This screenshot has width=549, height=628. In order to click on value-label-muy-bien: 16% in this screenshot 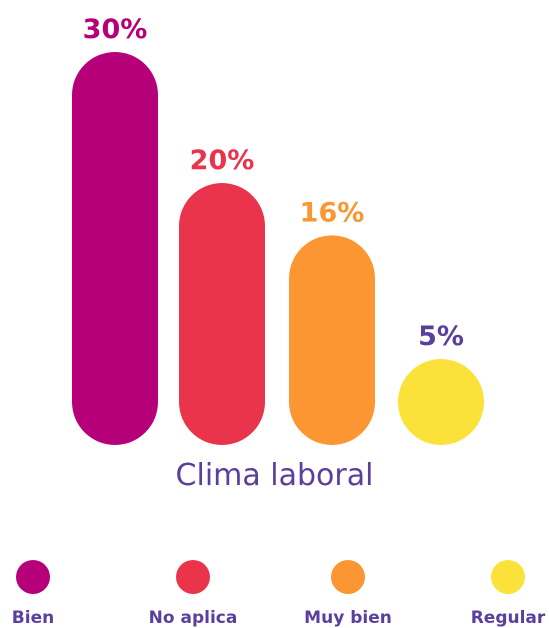, I will do `click(332, 212)`.